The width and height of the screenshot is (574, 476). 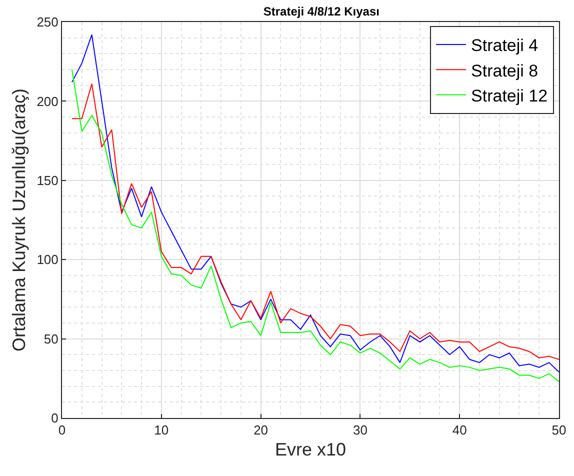 I want to click on y-axis-title: Ortalama Kuyruk Uzunluğu(araç), so click(x=18, y=220).